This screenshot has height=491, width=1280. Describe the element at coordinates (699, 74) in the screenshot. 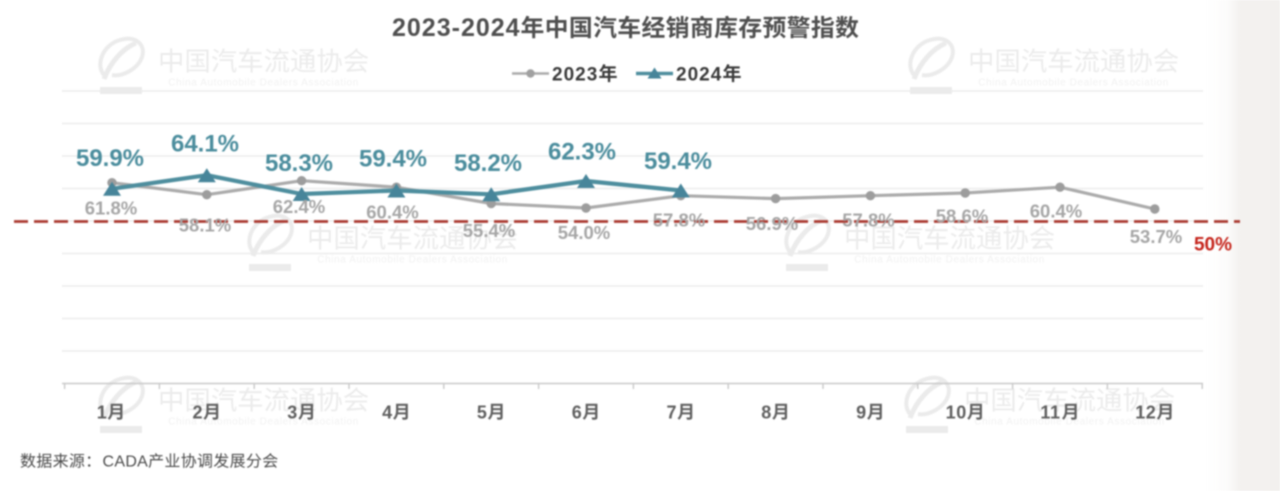

I see `svg-text: 2024` at that location.